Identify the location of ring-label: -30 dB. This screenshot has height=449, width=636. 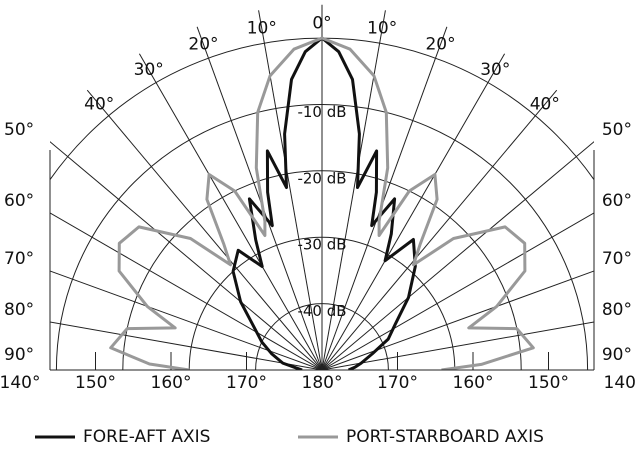
(321, 245).